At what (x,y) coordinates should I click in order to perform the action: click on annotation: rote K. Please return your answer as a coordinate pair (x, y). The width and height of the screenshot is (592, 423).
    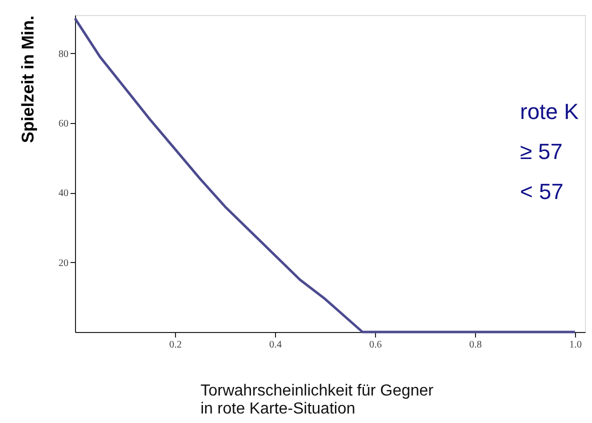
    Looking at the image, I should click on (550, 111).